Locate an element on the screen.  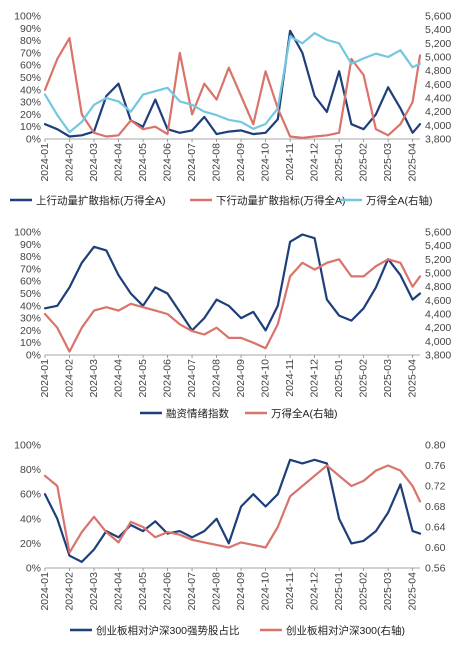
x-axis-tick-label: 2024-08 is located at coordinates (217, 162).